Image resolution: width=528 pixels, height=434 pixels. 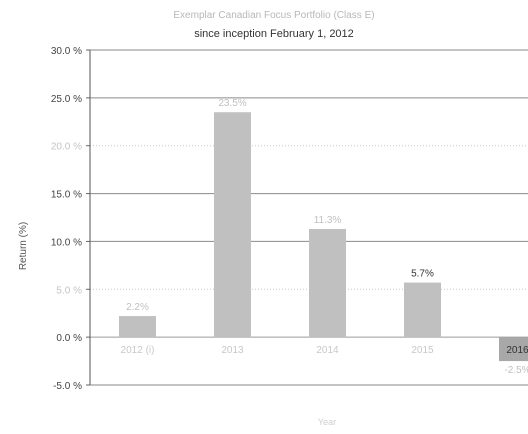 What do you see at coordinates (422, 274) in the screenshot?
I see `data-label: 5.7%` at bounding box center [422, 274].